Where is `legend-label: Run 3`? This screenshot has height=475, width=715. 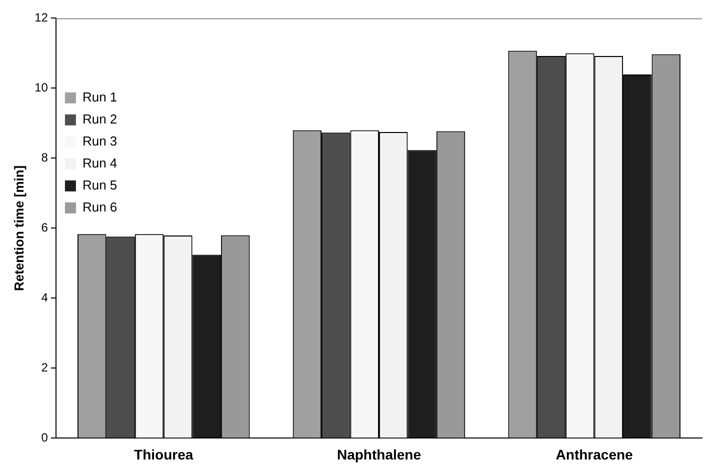 legend-label: Run 3 is located at coordinates (100, 140).